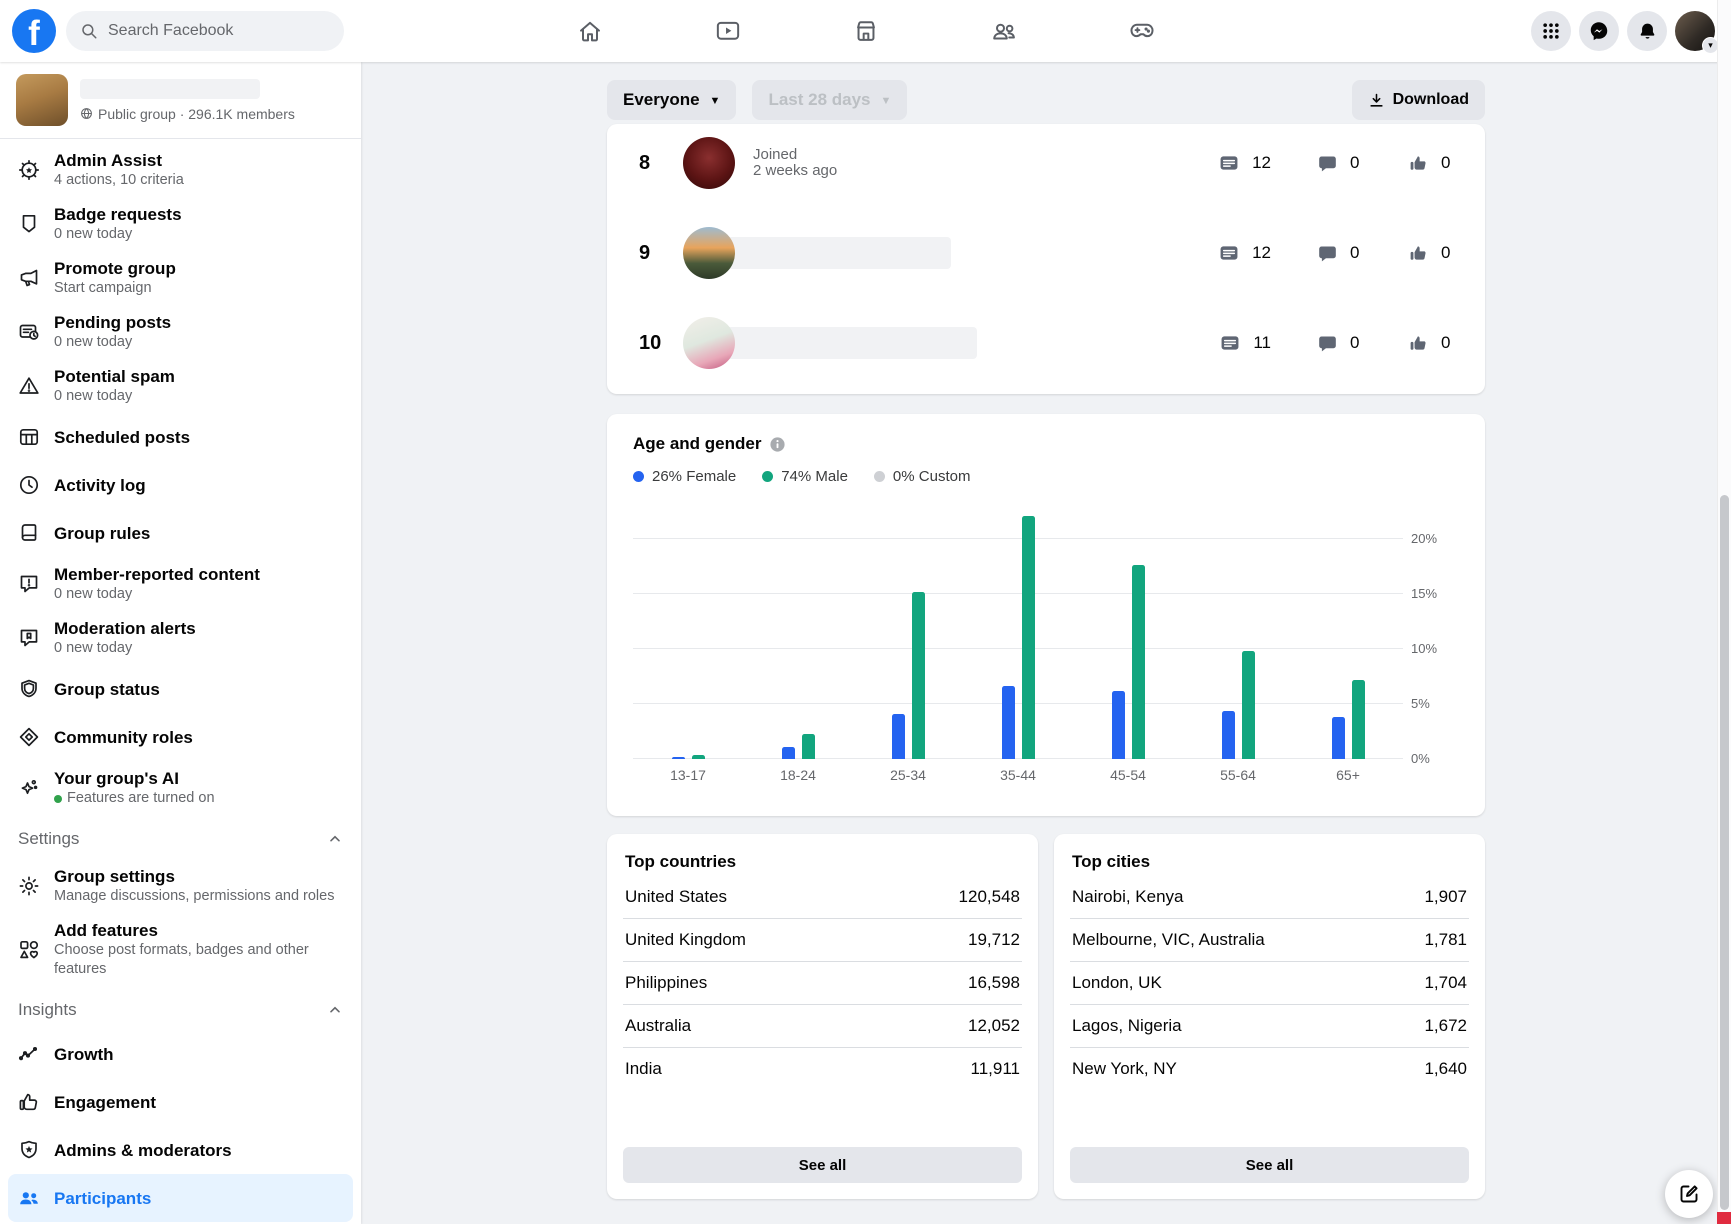 The height and width of the screenshot is (1224, 1731). I want to click on group-name-redacted, so click(170, 88).